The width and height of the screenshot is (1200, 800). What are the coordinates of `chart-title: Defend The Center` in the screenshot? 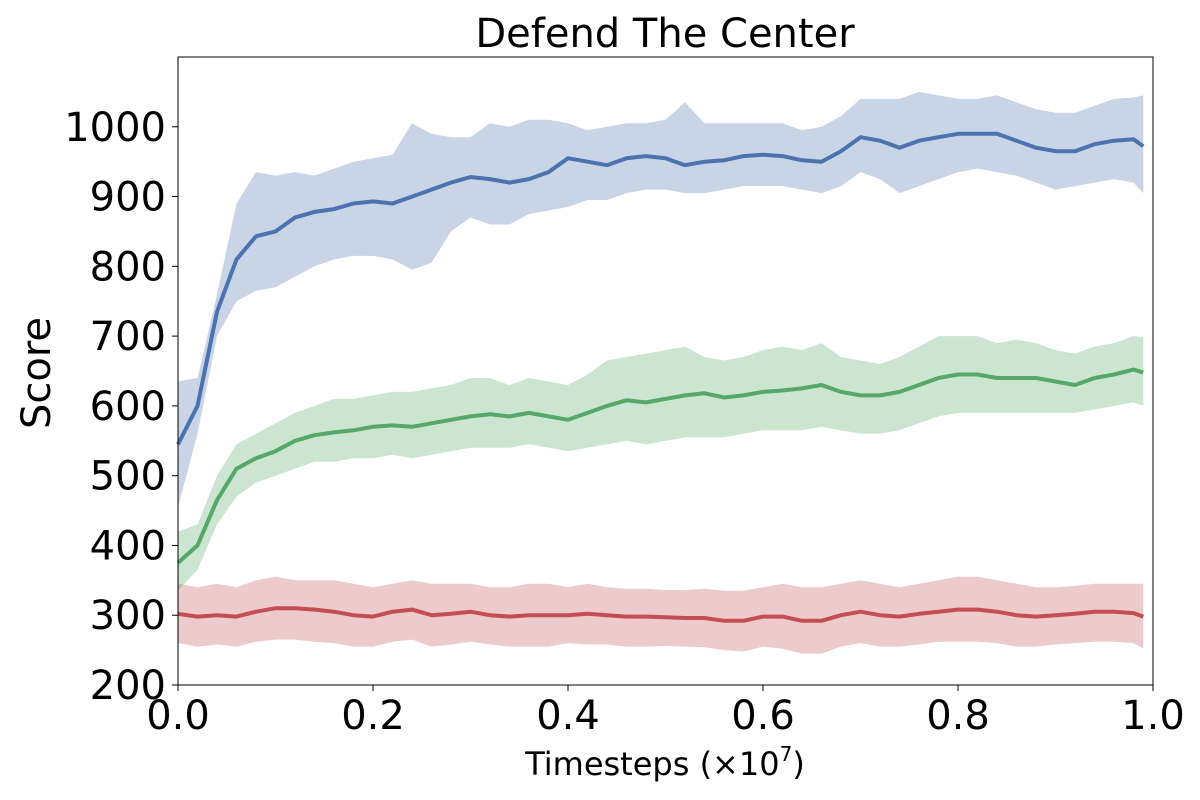 It's located at (665, 34).